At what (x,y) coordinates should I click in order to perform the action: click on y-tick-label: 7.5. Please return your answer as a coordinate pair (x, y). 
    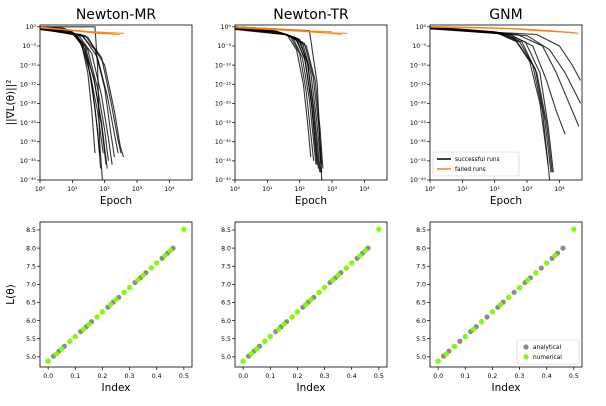
    Looking at the image, I should click on (421, 266).